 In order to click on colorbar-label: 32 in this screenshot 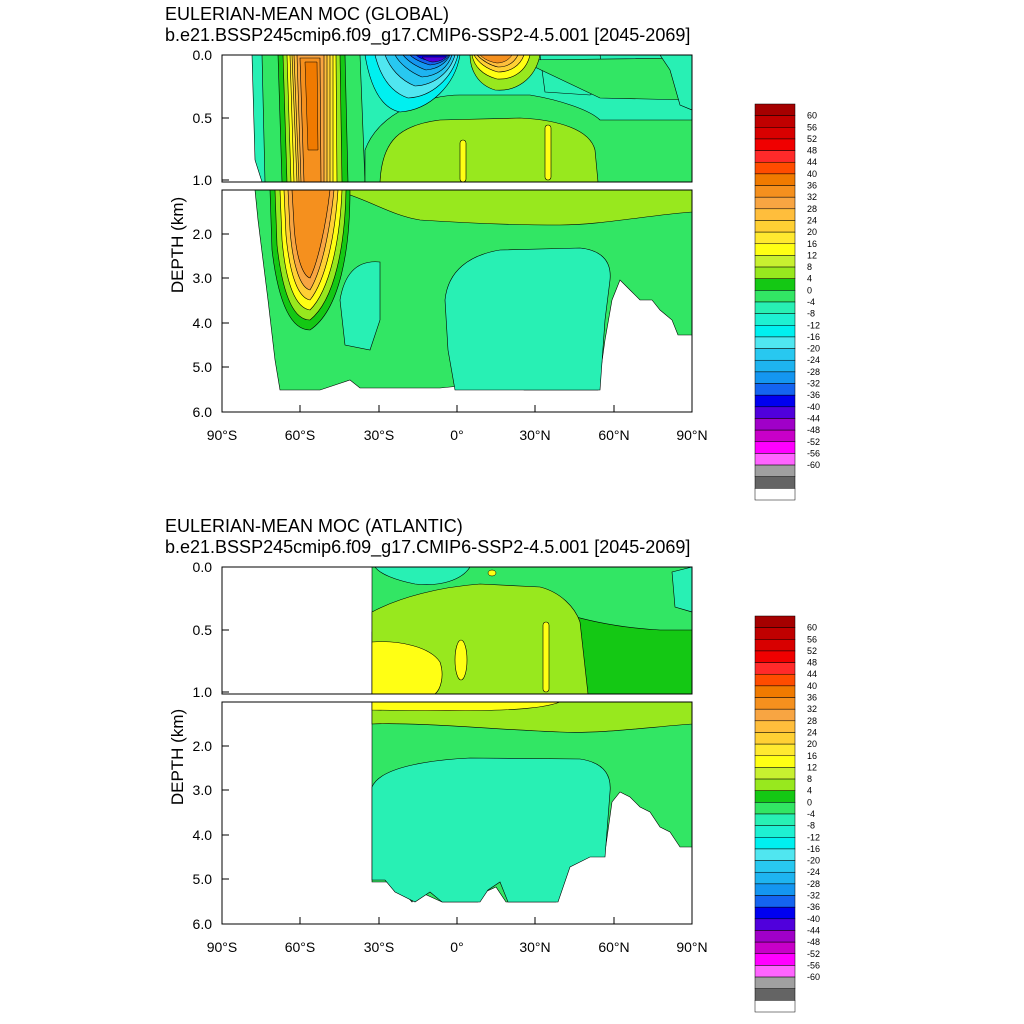, I will do `click(812, 709)`.